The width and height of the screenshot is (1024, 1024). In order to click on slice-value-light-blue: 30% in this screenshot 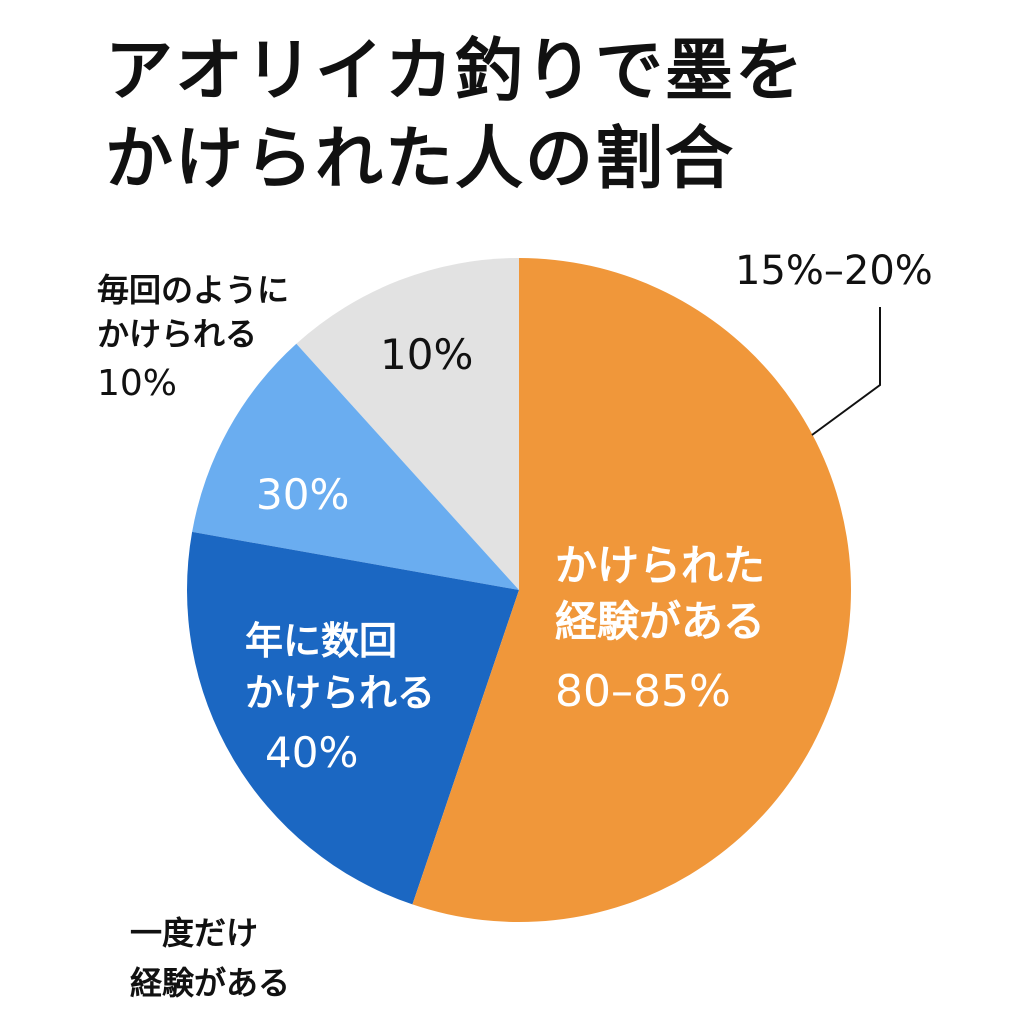, I will do `click(303, 494)`.